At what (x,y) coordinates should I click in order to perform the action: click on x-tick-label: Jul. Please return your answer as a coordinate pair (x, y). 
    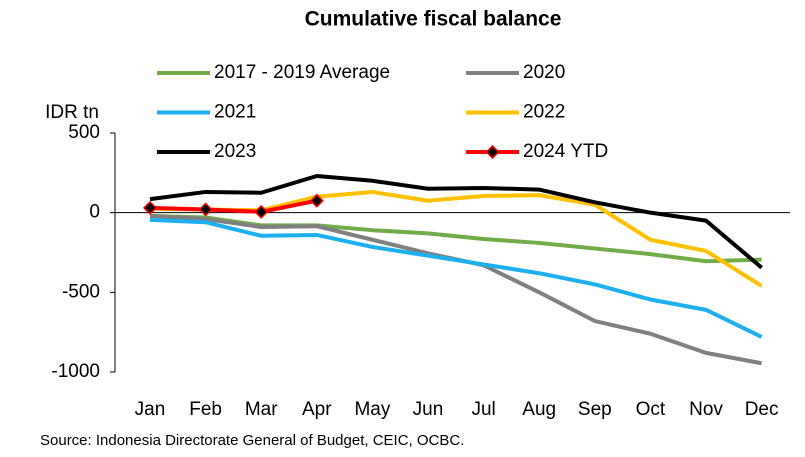
    Looking at the image, I should click on (483, 409).